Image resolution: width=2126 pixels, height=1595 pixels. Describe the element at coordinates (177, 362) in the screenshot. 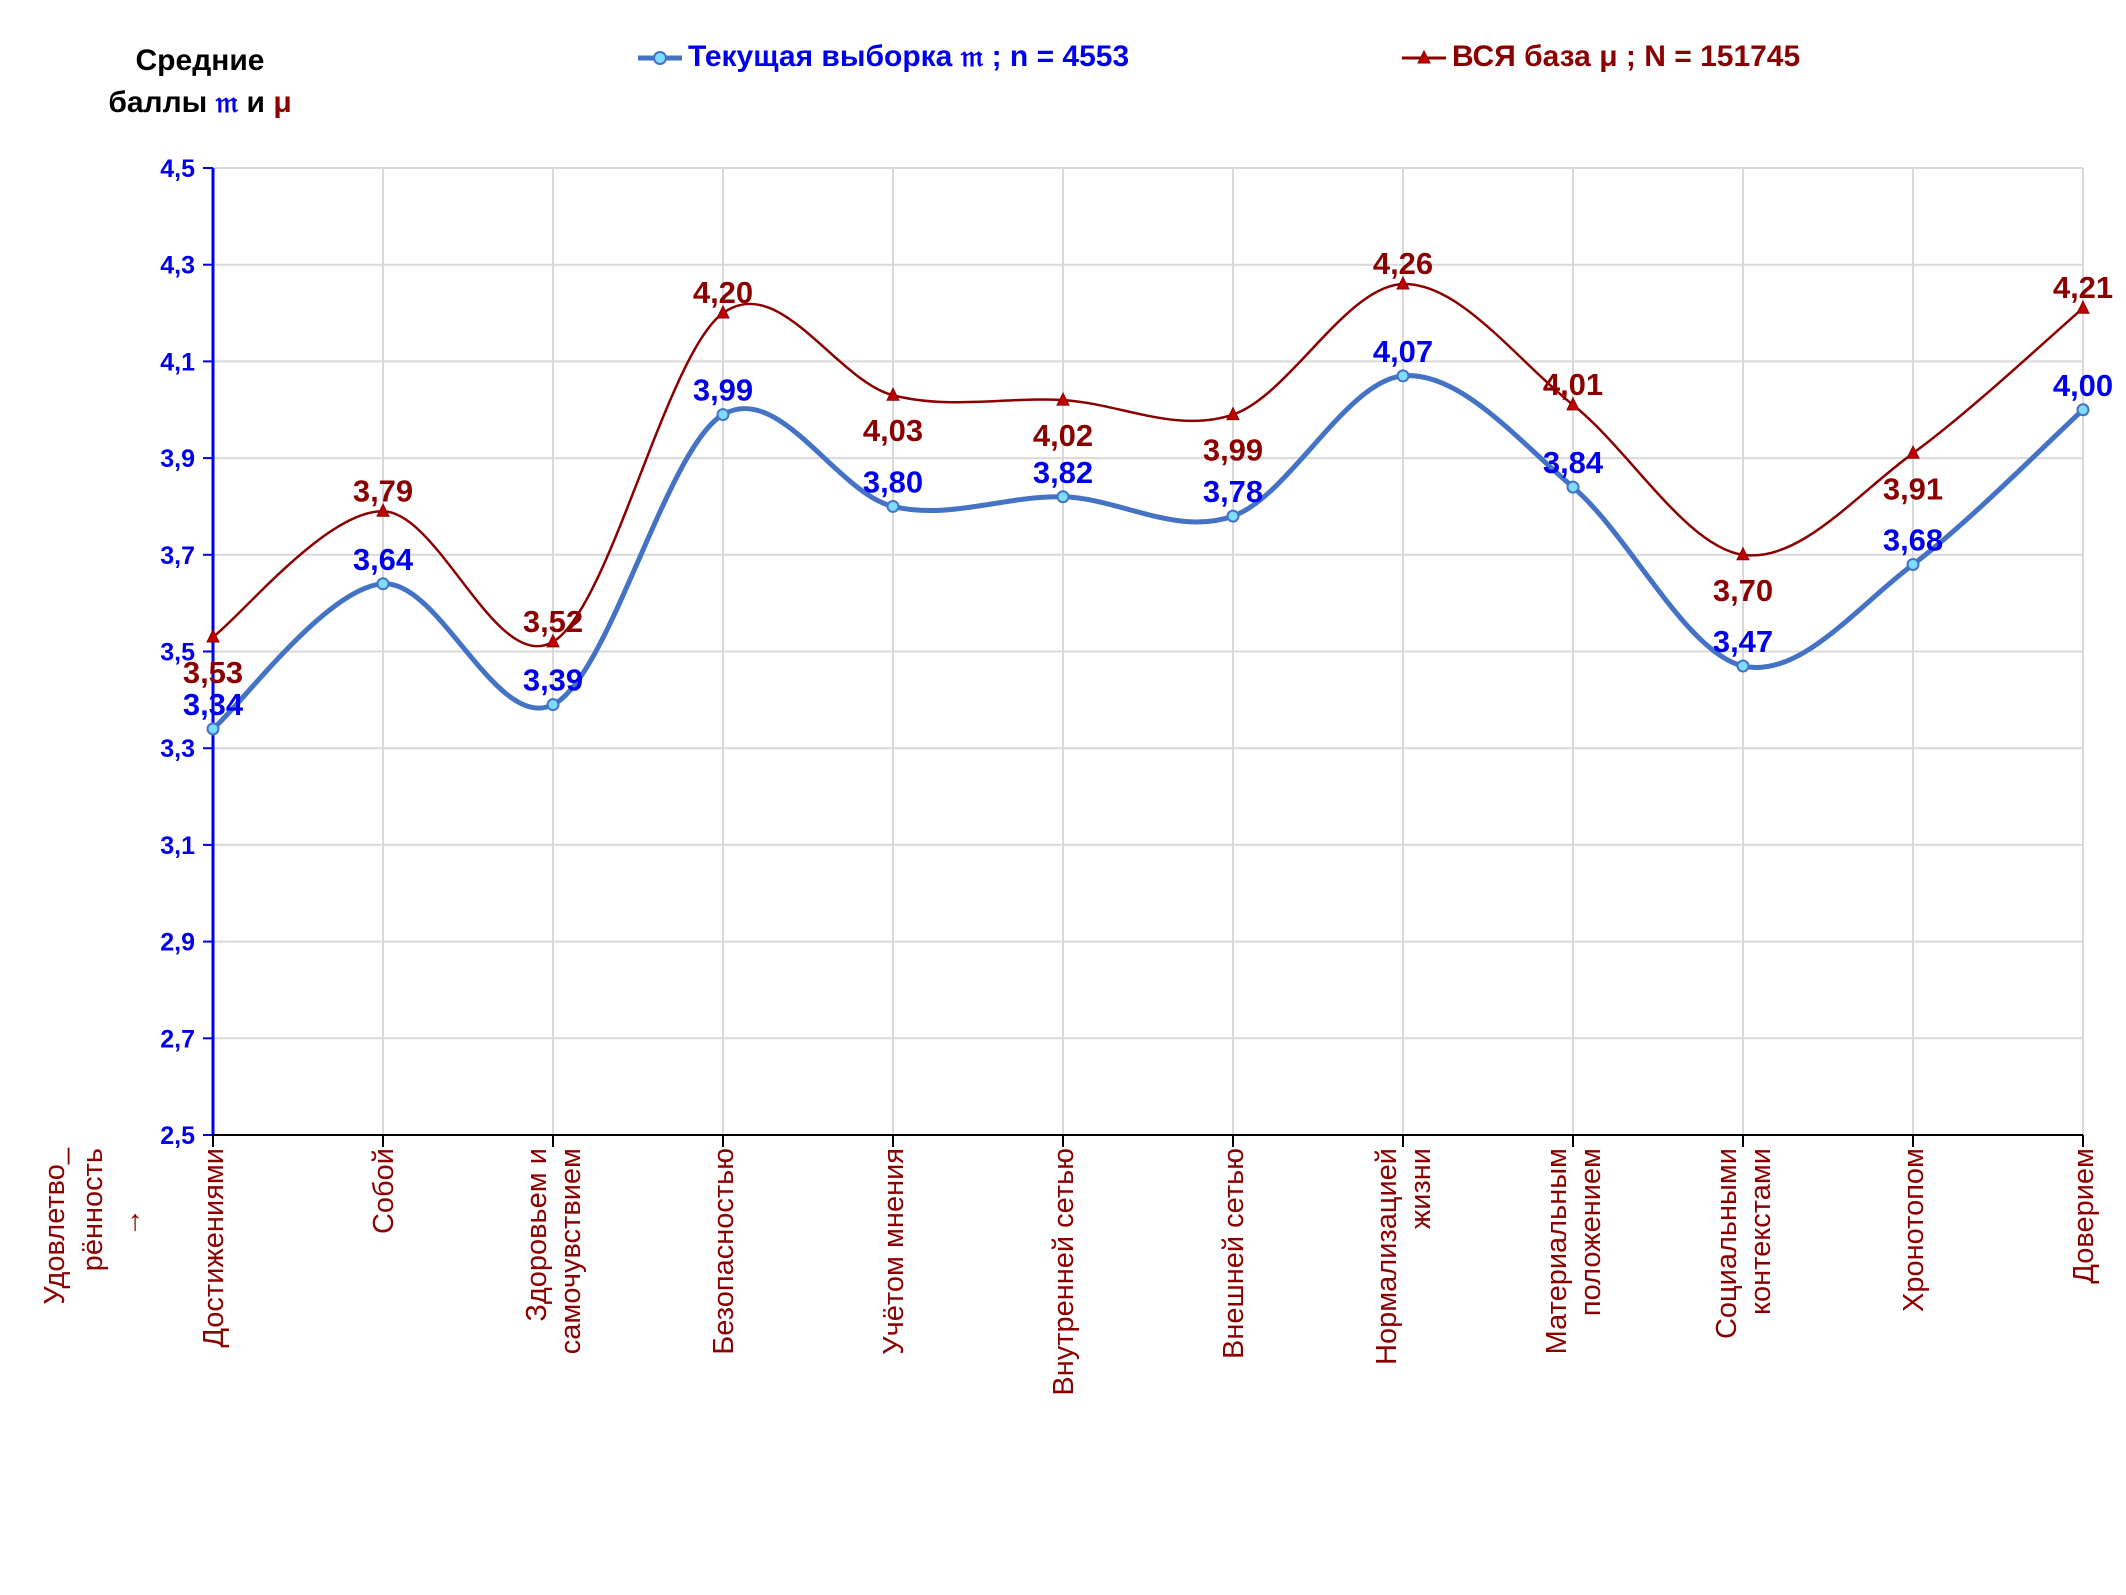

I see `y-tick-label: 4,1` at that location.